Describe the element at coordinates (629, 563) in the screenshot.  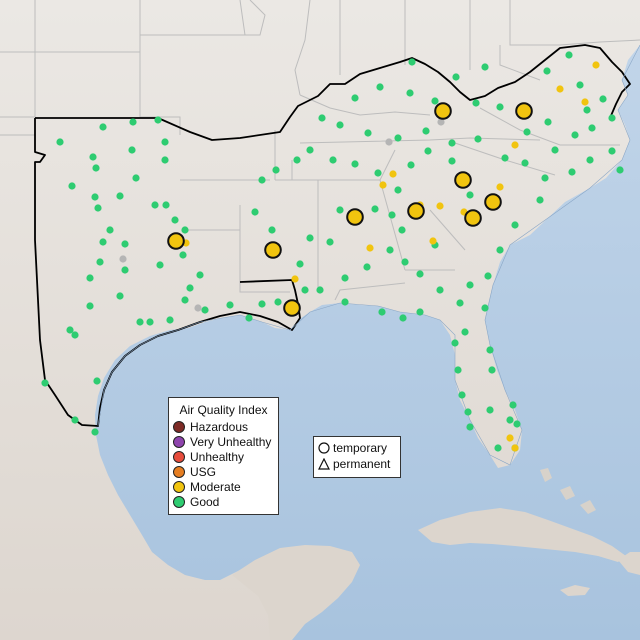
I see `land-hispaniola` at that location.